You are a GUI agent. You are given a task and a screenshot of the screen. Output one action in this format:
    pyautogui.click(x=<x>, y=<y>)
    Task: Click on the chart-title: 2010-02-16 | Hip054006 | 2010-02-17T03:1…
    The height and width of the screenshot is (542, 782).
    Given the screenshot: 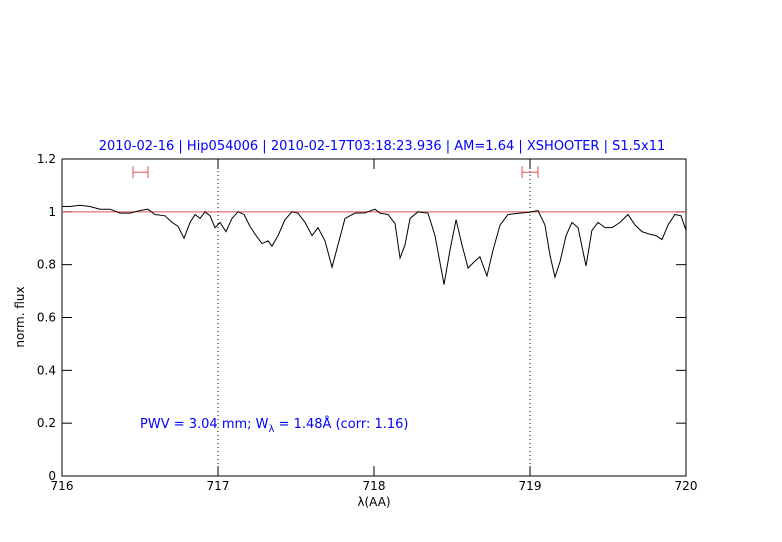 What is the action you would take?
    pyautogui.click(x=382, y=146)
    